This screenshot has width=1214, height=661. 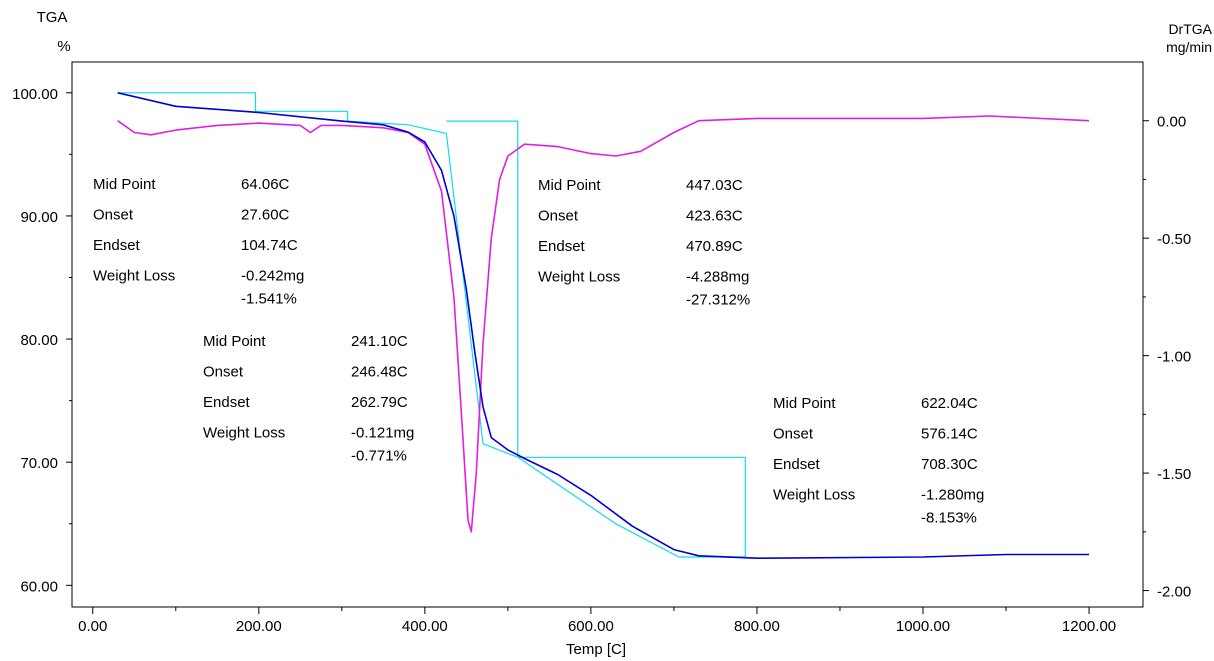 I want to click on x-tick-label: 600.00, so click(x=591, y=626).